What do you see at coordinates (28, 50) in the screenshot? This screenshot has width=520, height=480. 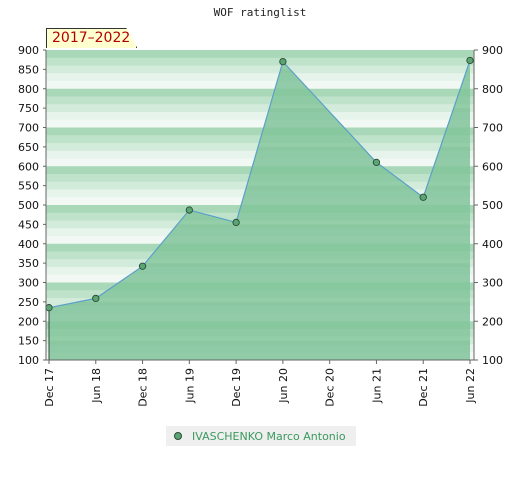 I see `y-tick-label-left: 900` at bounding box center [28, 50].